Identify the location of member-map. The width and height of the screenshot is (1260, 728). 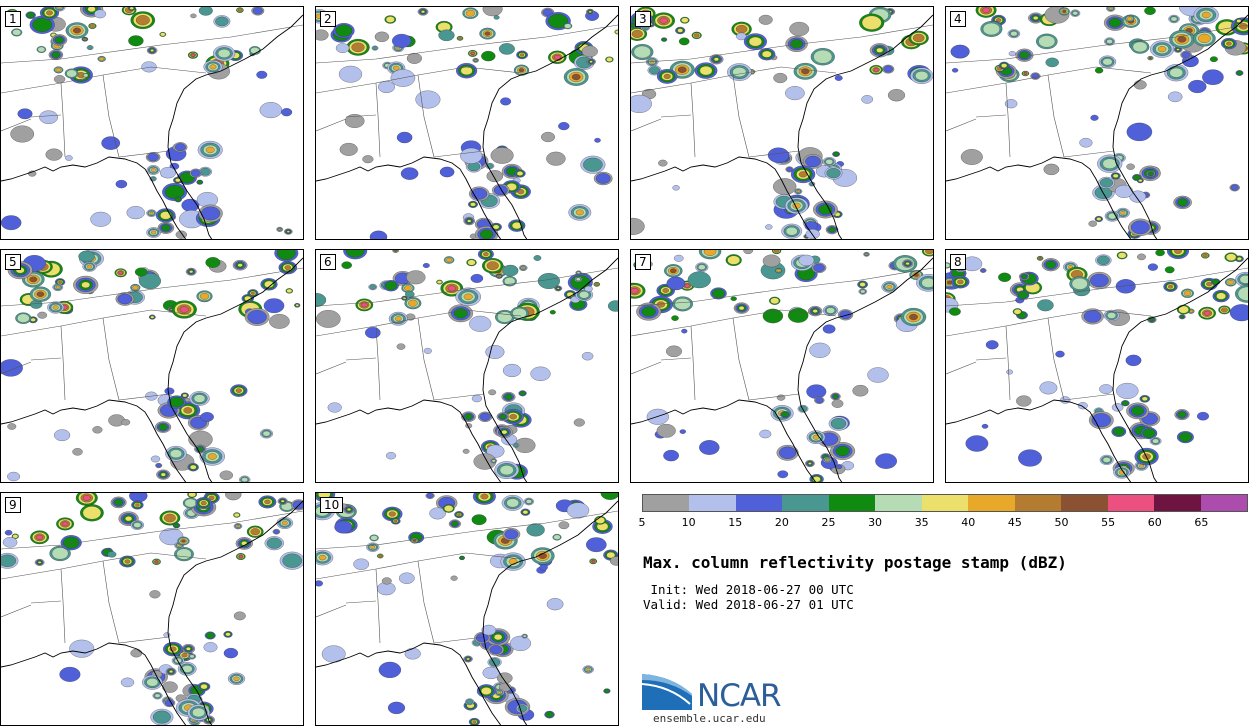
(782, 366).